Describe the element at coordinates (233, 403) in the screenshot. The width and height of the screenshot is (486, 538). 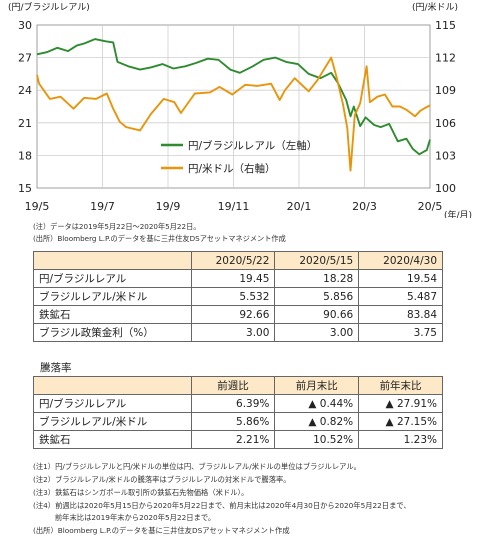
I see `table-cell: 6.39%` at that location.